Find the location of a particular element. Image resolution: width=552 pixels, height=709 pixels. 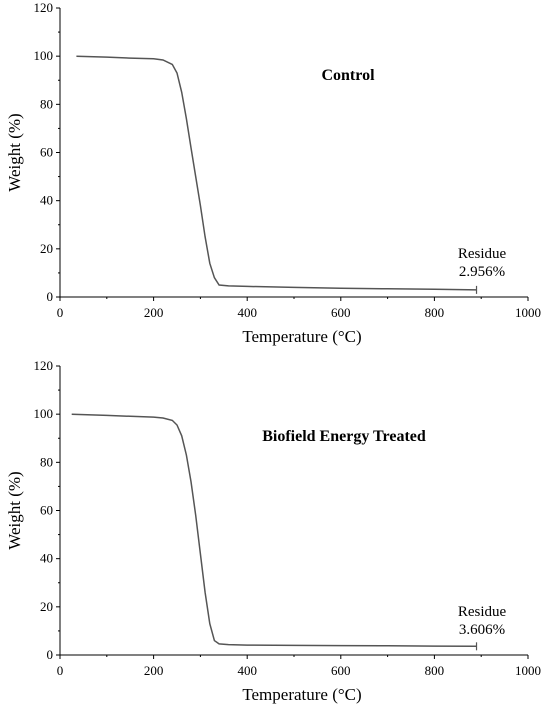

chart-0-x-tick-label: 600 is located at coordinates (341, 312).